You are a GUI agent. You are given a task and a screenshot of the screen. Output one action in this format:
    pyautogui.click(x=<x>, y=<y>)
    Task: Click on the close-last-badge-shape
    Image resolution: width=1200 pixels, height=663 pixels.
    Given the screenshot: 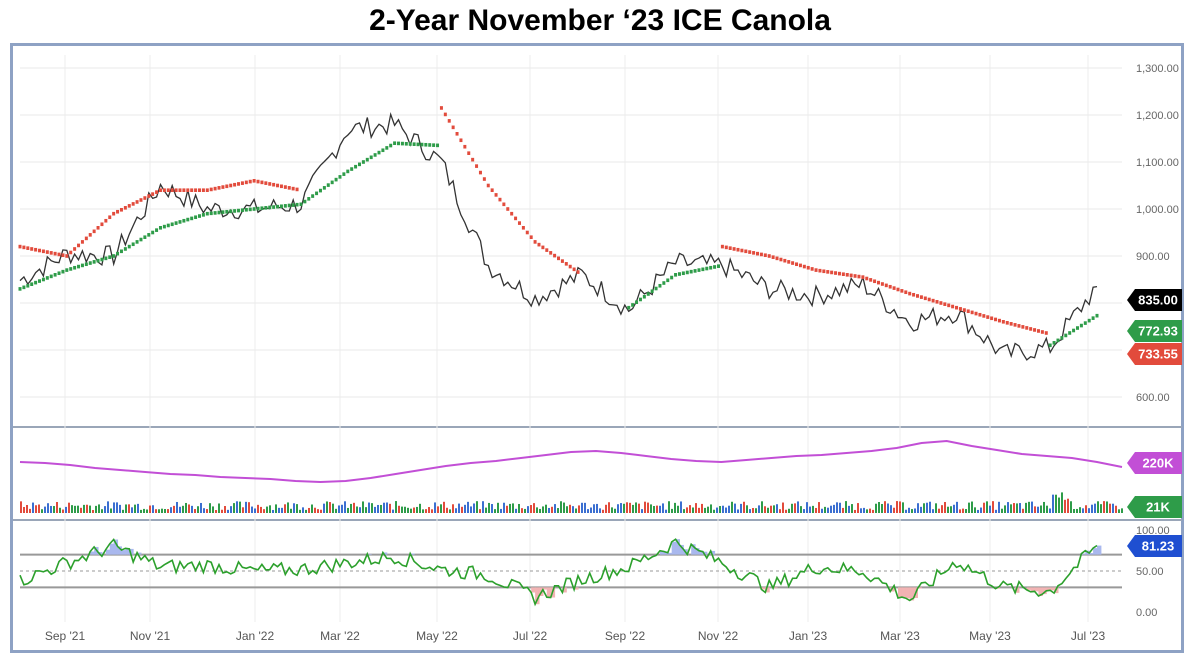 What is the action you would take?
    pyautogui.click(x=1154, y=300)
    